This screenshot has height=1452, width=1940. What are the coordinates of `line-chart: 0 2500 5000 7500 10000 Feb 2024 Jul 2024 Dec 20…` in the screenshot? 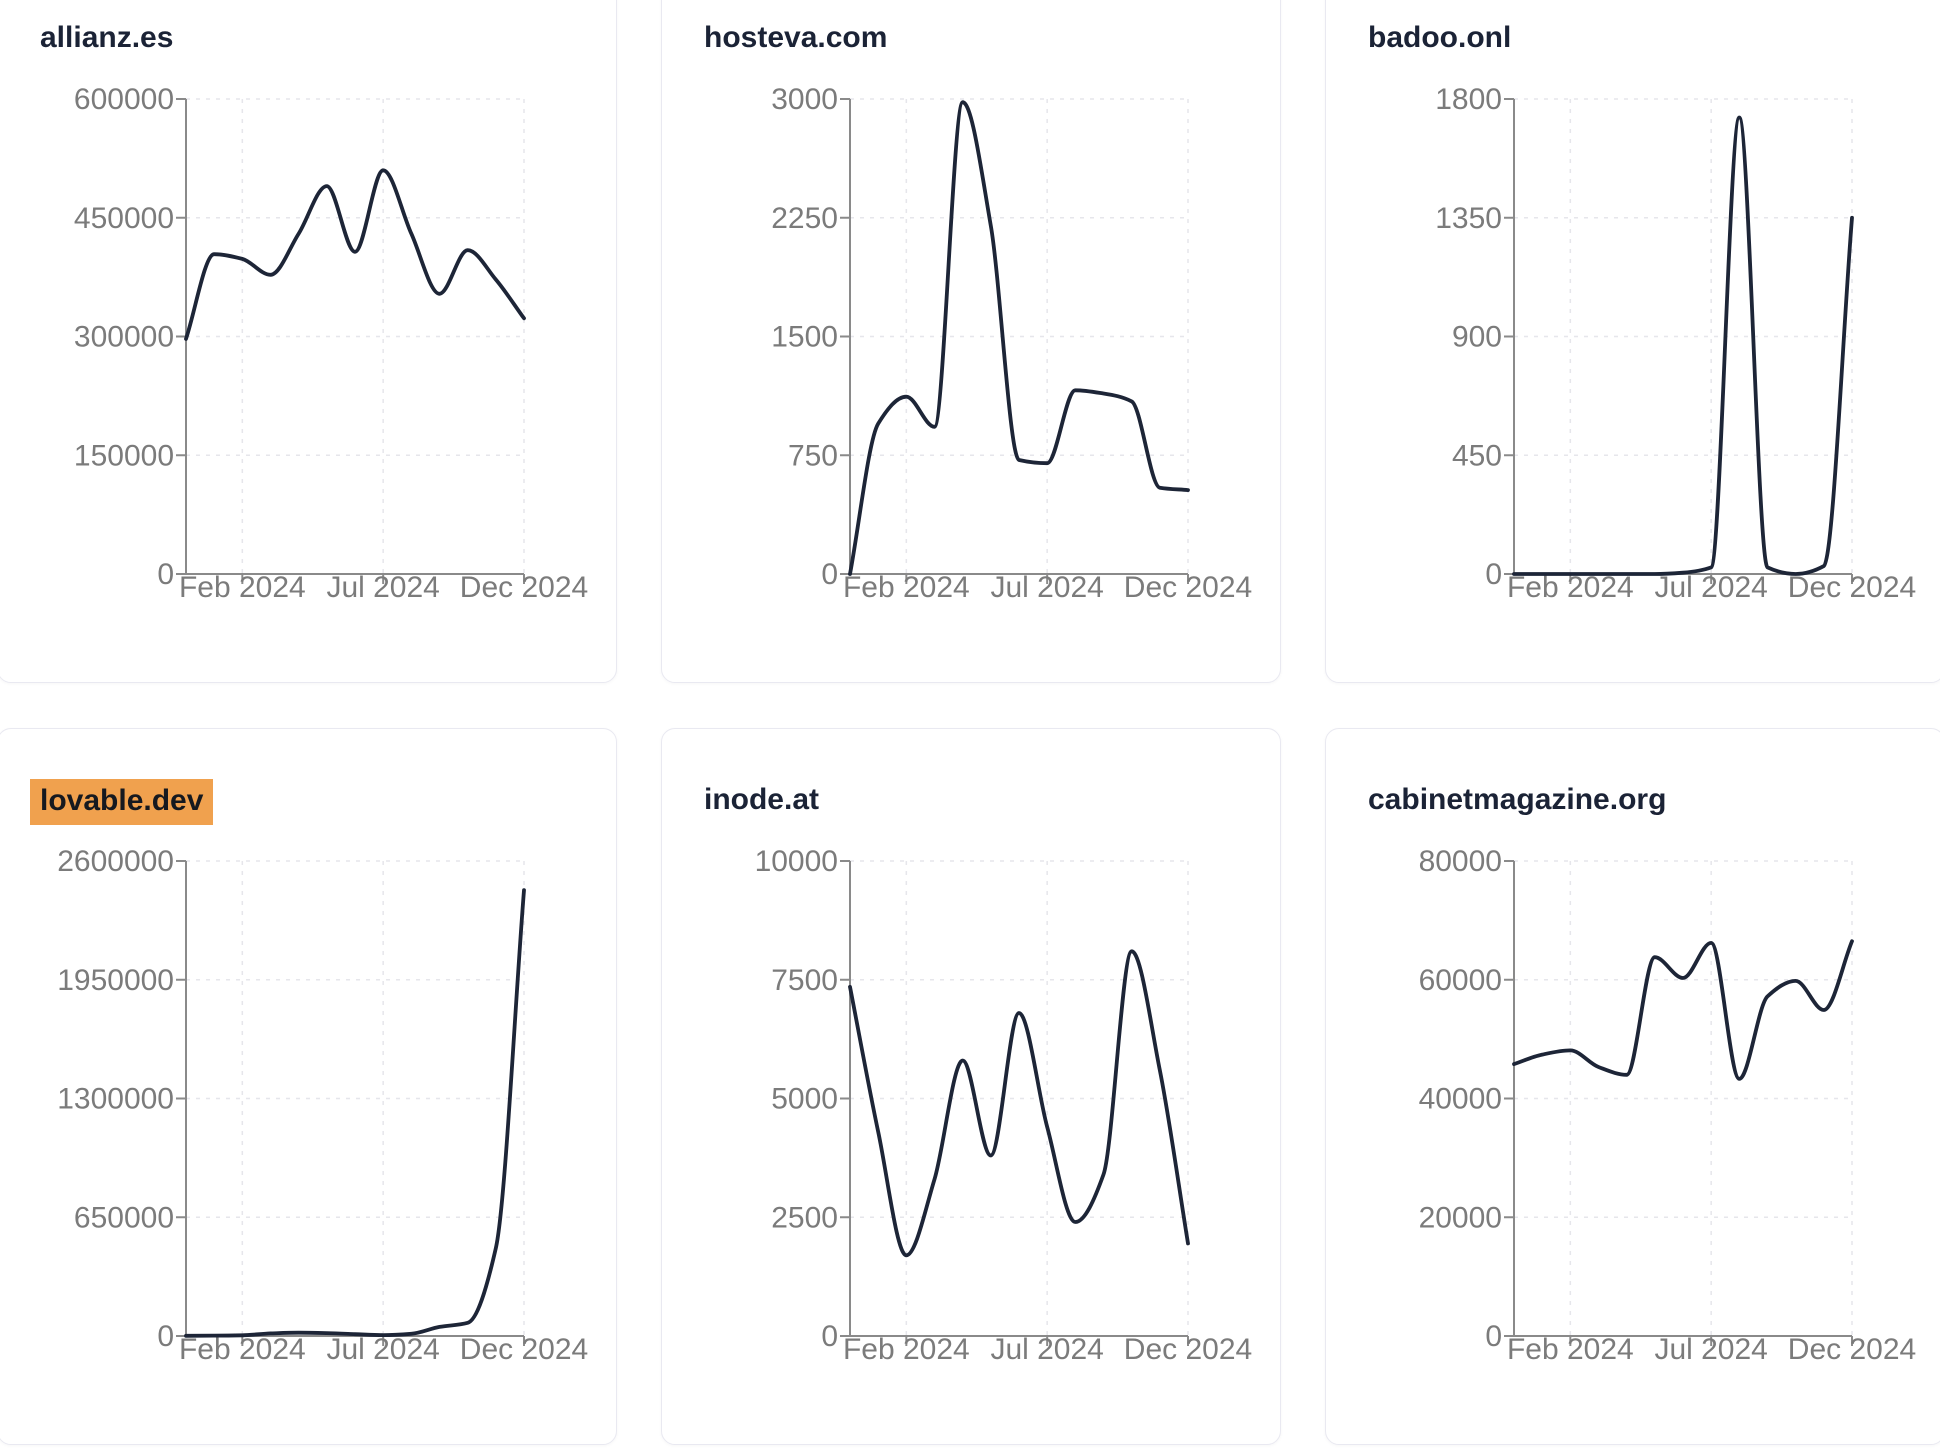 It's located at (1004, 1105).